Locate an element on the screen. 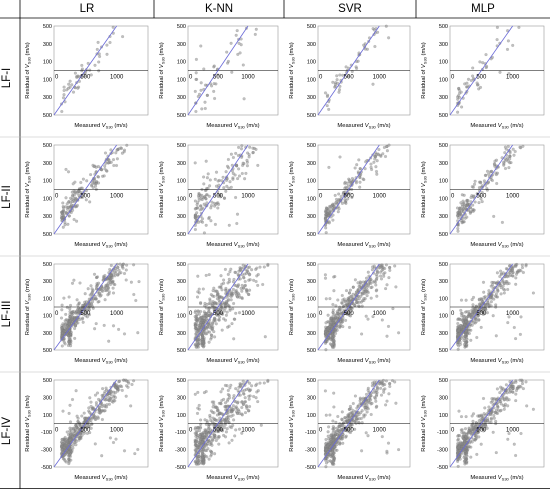  y-tick-label: 100 is located at coordinates (47, 199).